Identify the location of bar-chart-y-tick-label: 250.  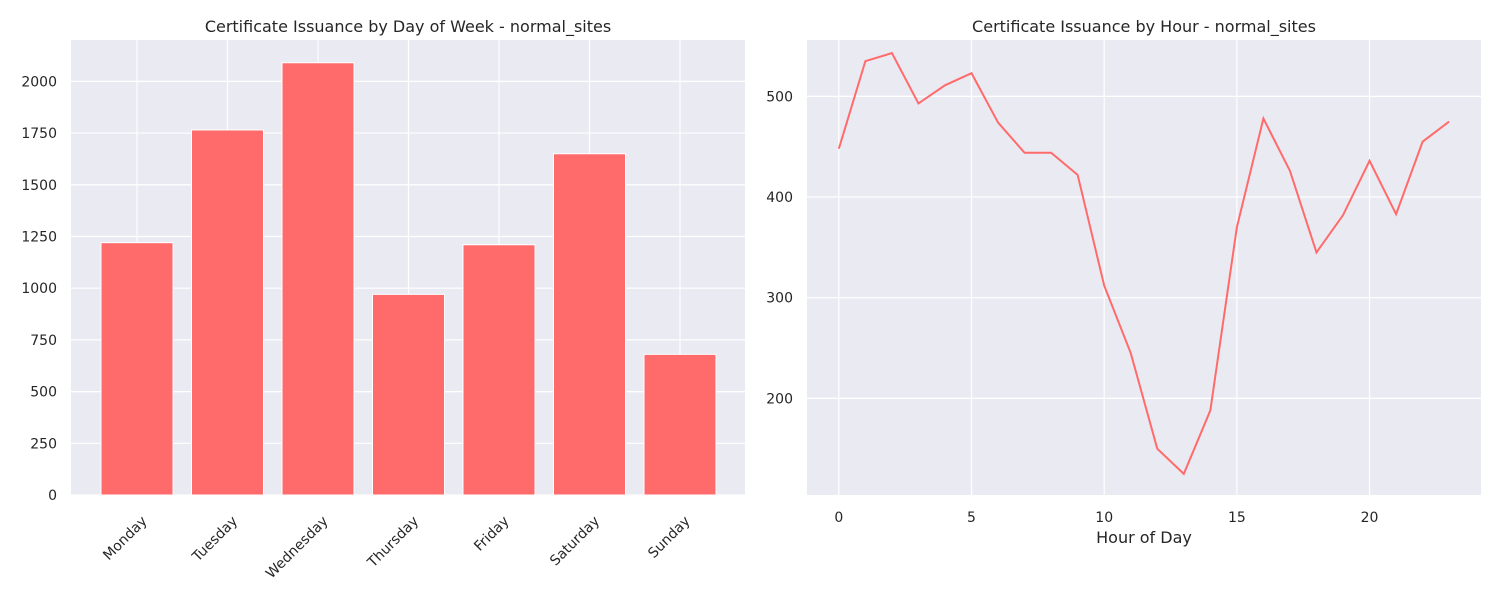
(43, 444).